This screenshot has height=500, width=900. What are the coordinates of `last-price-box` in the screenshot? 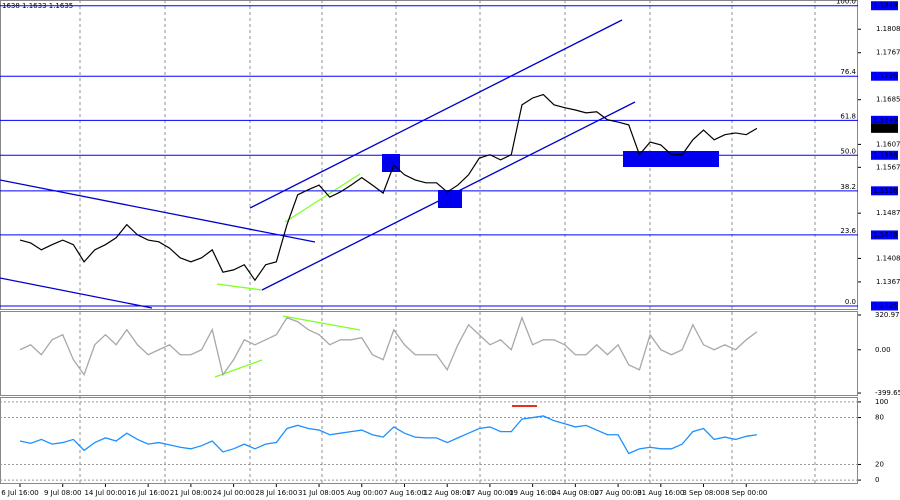 It's located at (884, 128).